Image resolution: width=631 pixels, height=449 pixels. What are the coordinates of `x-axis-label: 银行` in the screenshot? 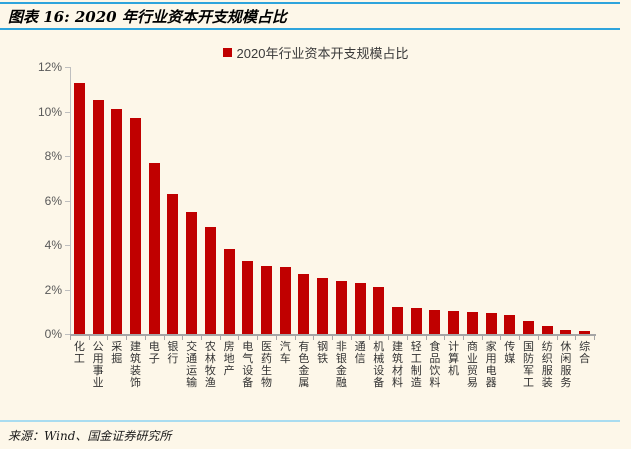 It's located at (173, 353).